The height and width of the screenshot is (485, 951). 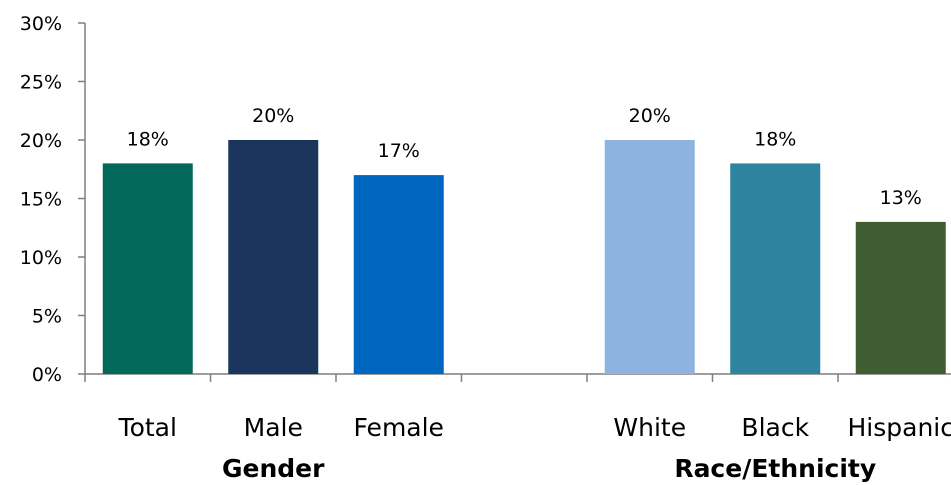 What do you see at coordinates (650, 116) in the screenshot?
I see `data-label-white: 20%` at bounding box center [650, 116].